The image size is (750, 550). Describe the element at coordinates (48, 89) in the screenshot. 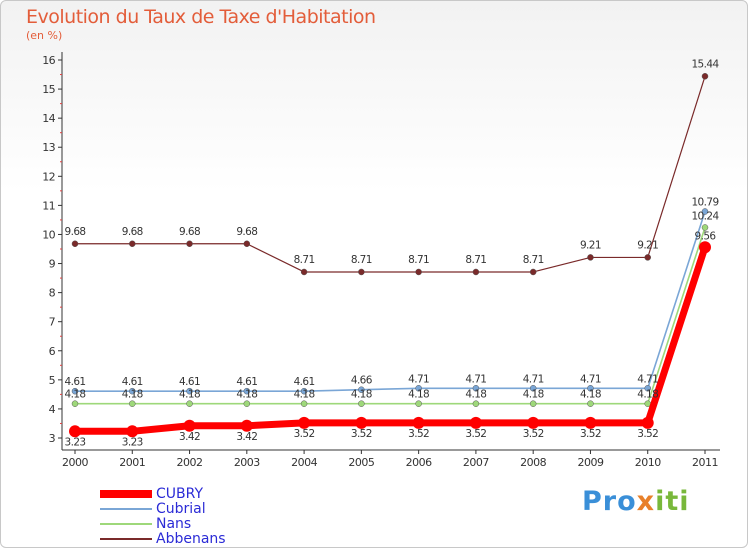

I see `y-tick-label: 15` at that location.